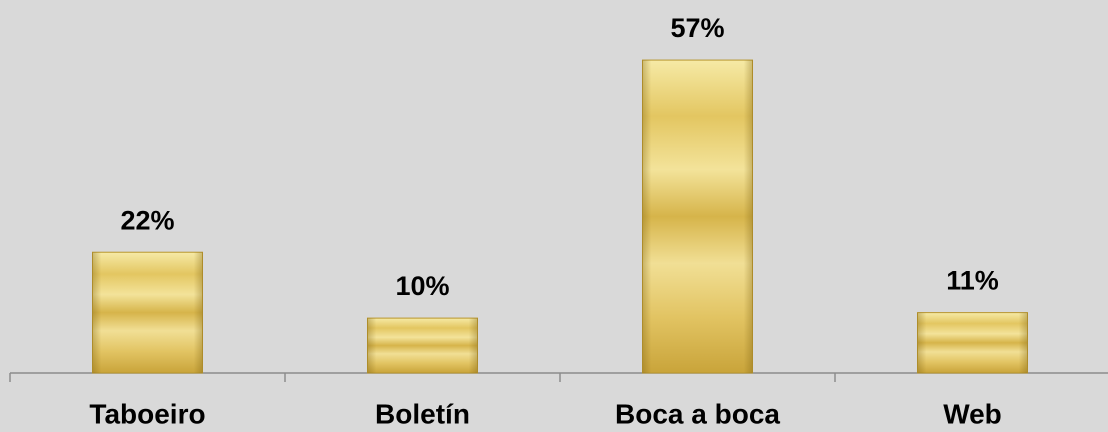 The width and height of the screenshot is (1108, 432). I want to click on x-tick-label: Web, so click(972, 413).